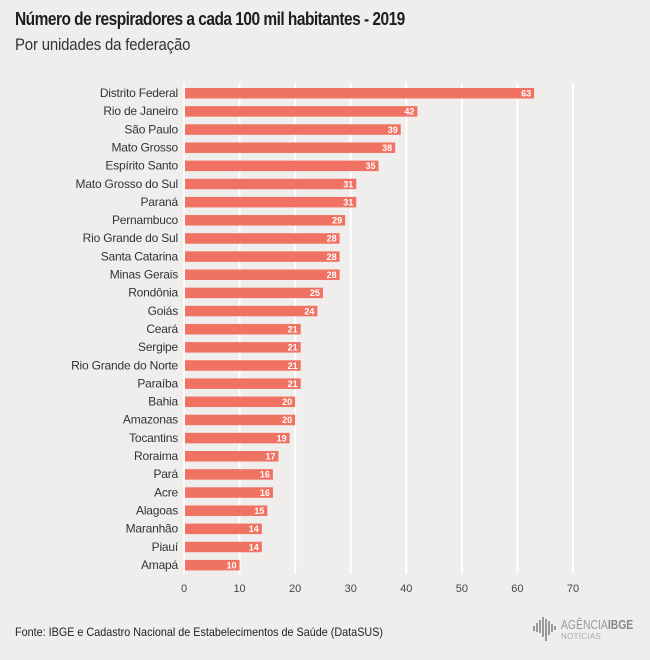  Describe the element at coordinates (140, 256) in the screenshot. I see `category-label: Santa Catarina` at that location.